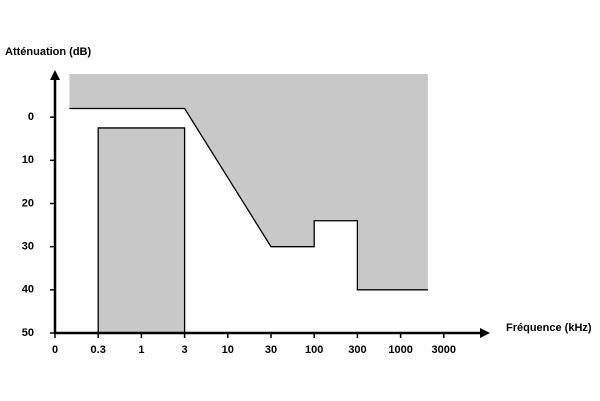  I want to click on y-tick-label: 20, so click(28, 203).